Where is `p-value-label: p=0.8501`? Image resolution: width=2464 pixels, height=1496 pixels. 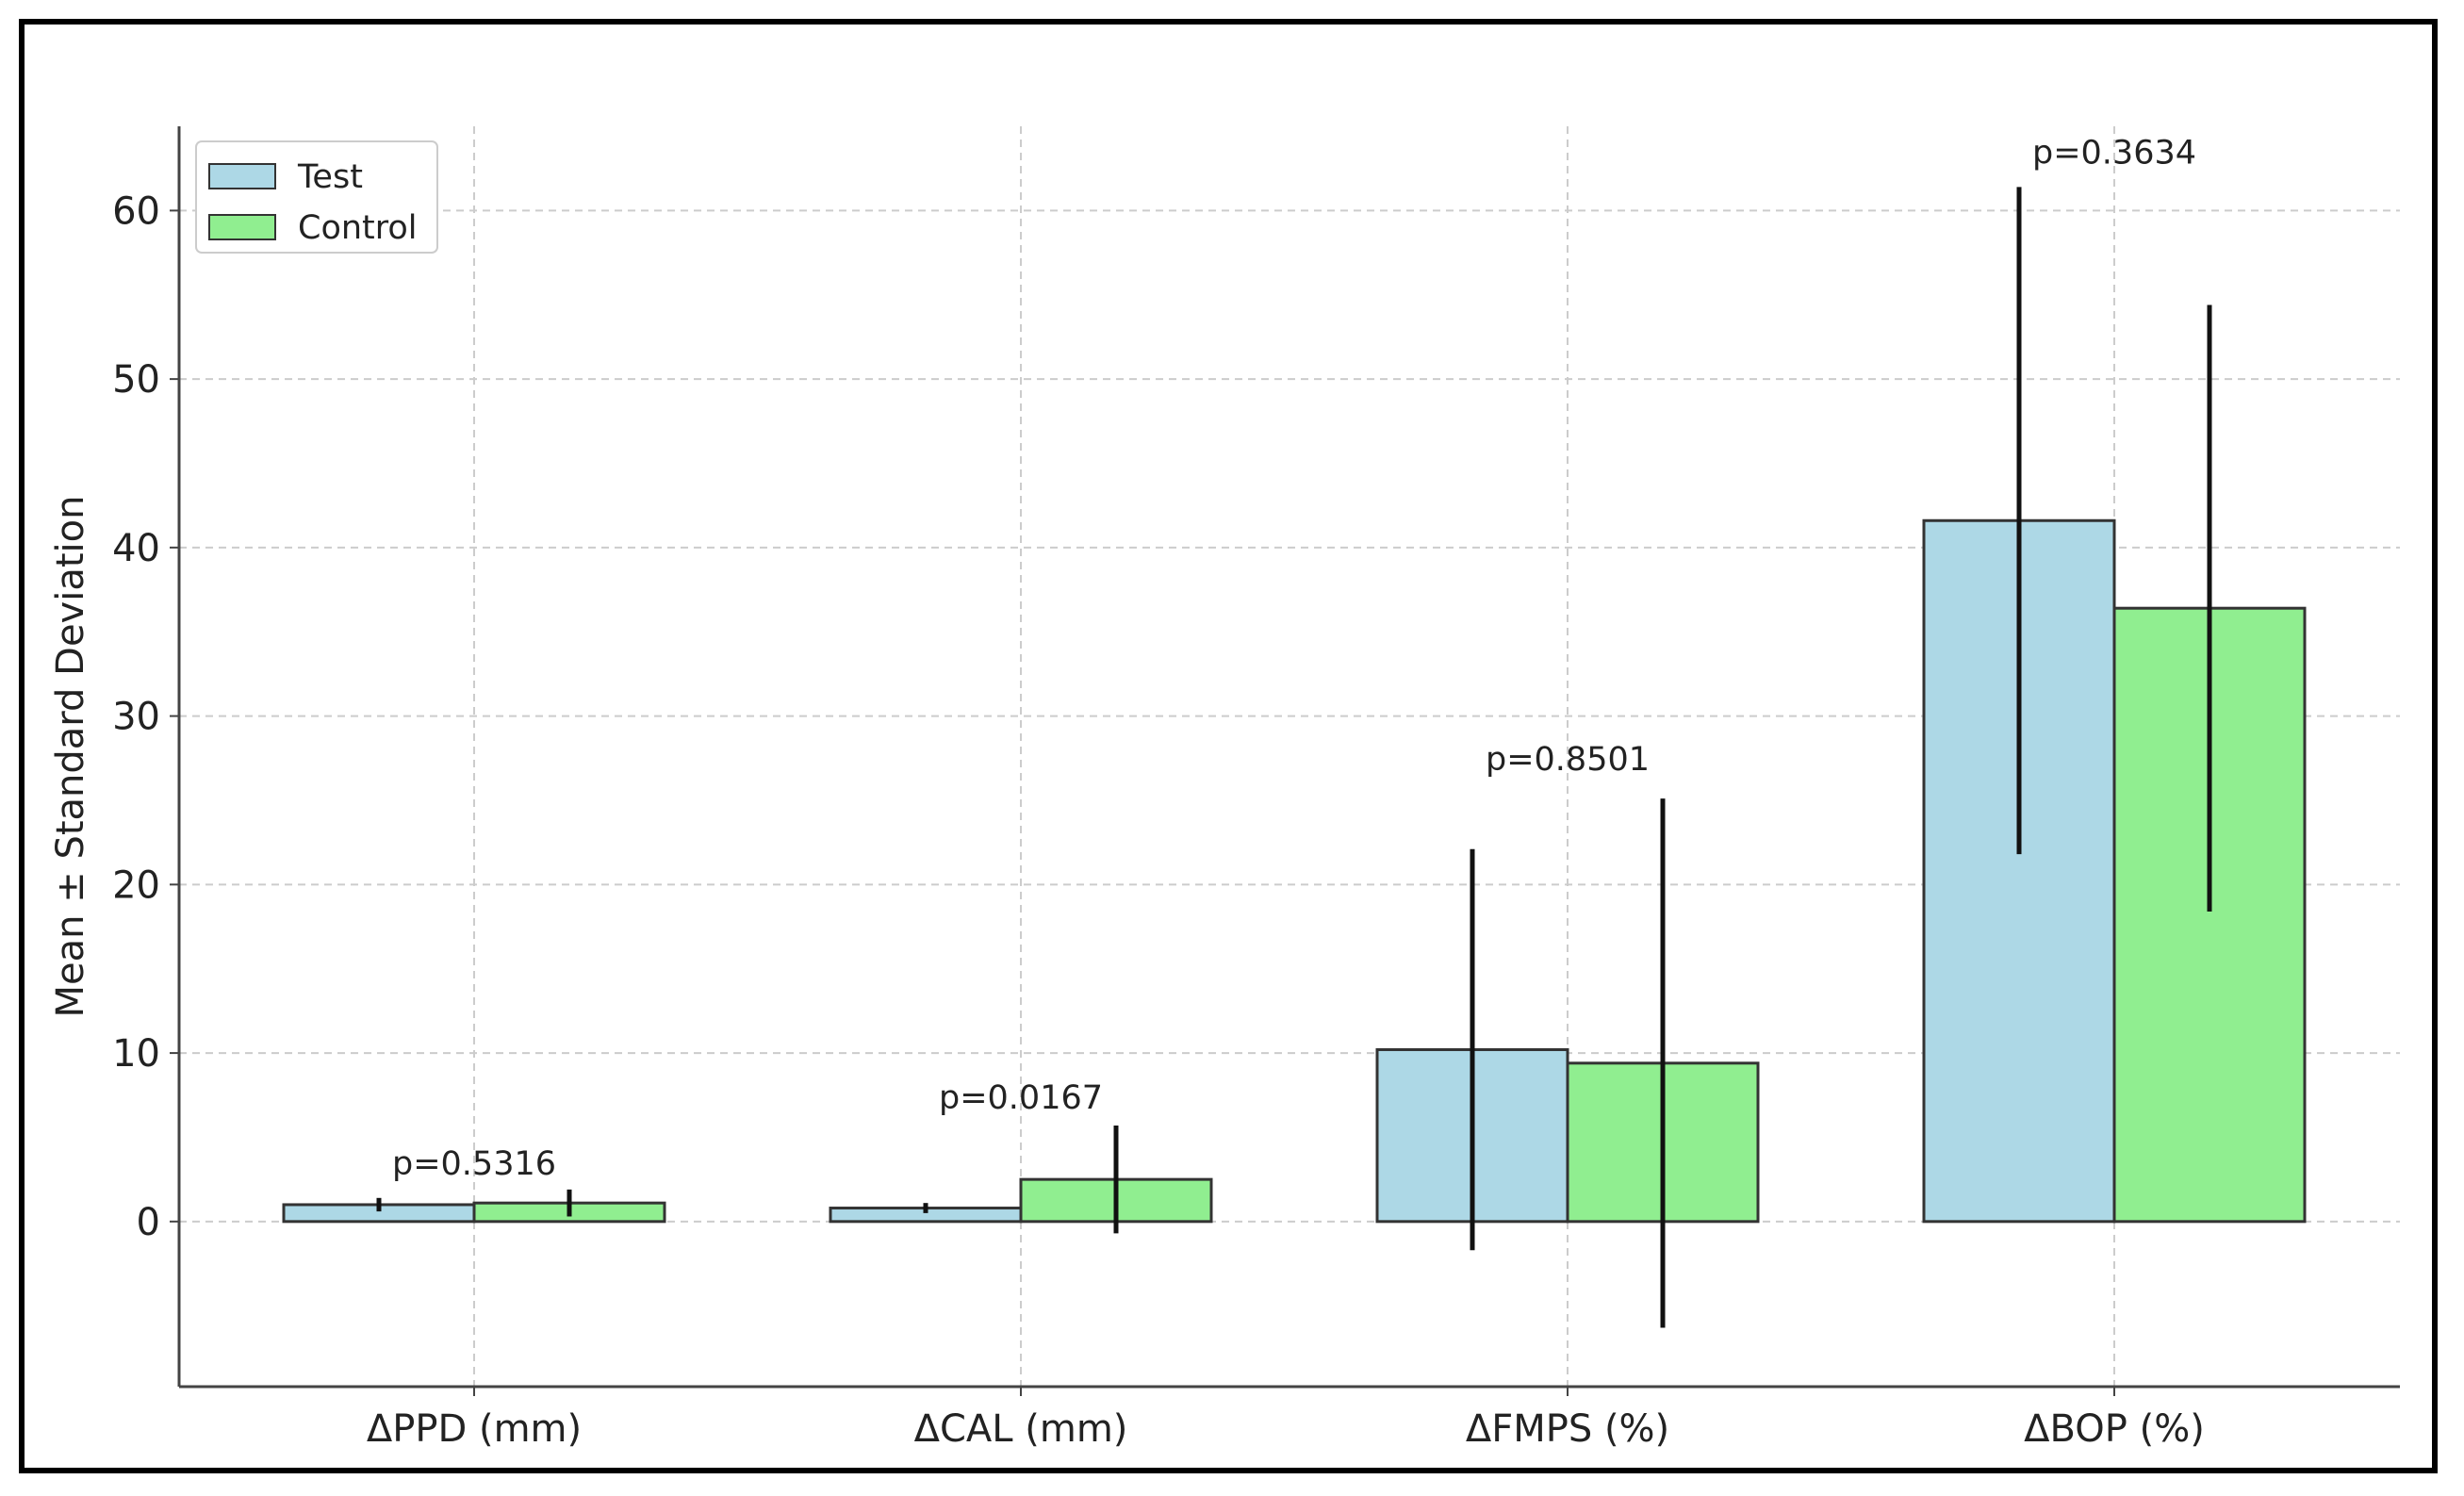
p-value-label: p=0.8501 is located at coordinates (1568, 760).